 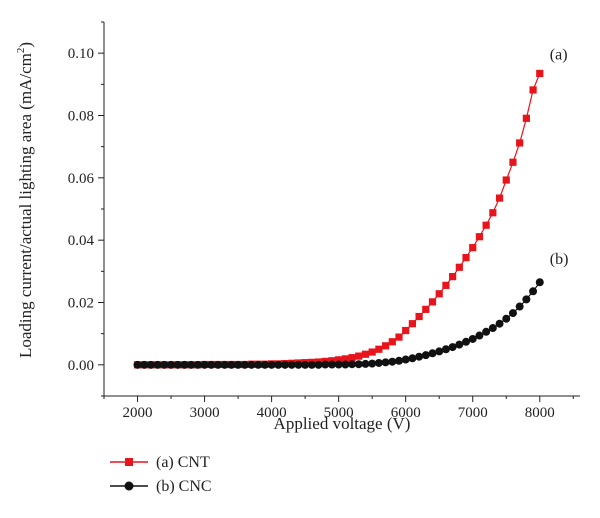 What do you see at coordinates (21, 51) in the screenshot?
I see `y-axis-title-superscript: 2` at bounding box center [21, 51].